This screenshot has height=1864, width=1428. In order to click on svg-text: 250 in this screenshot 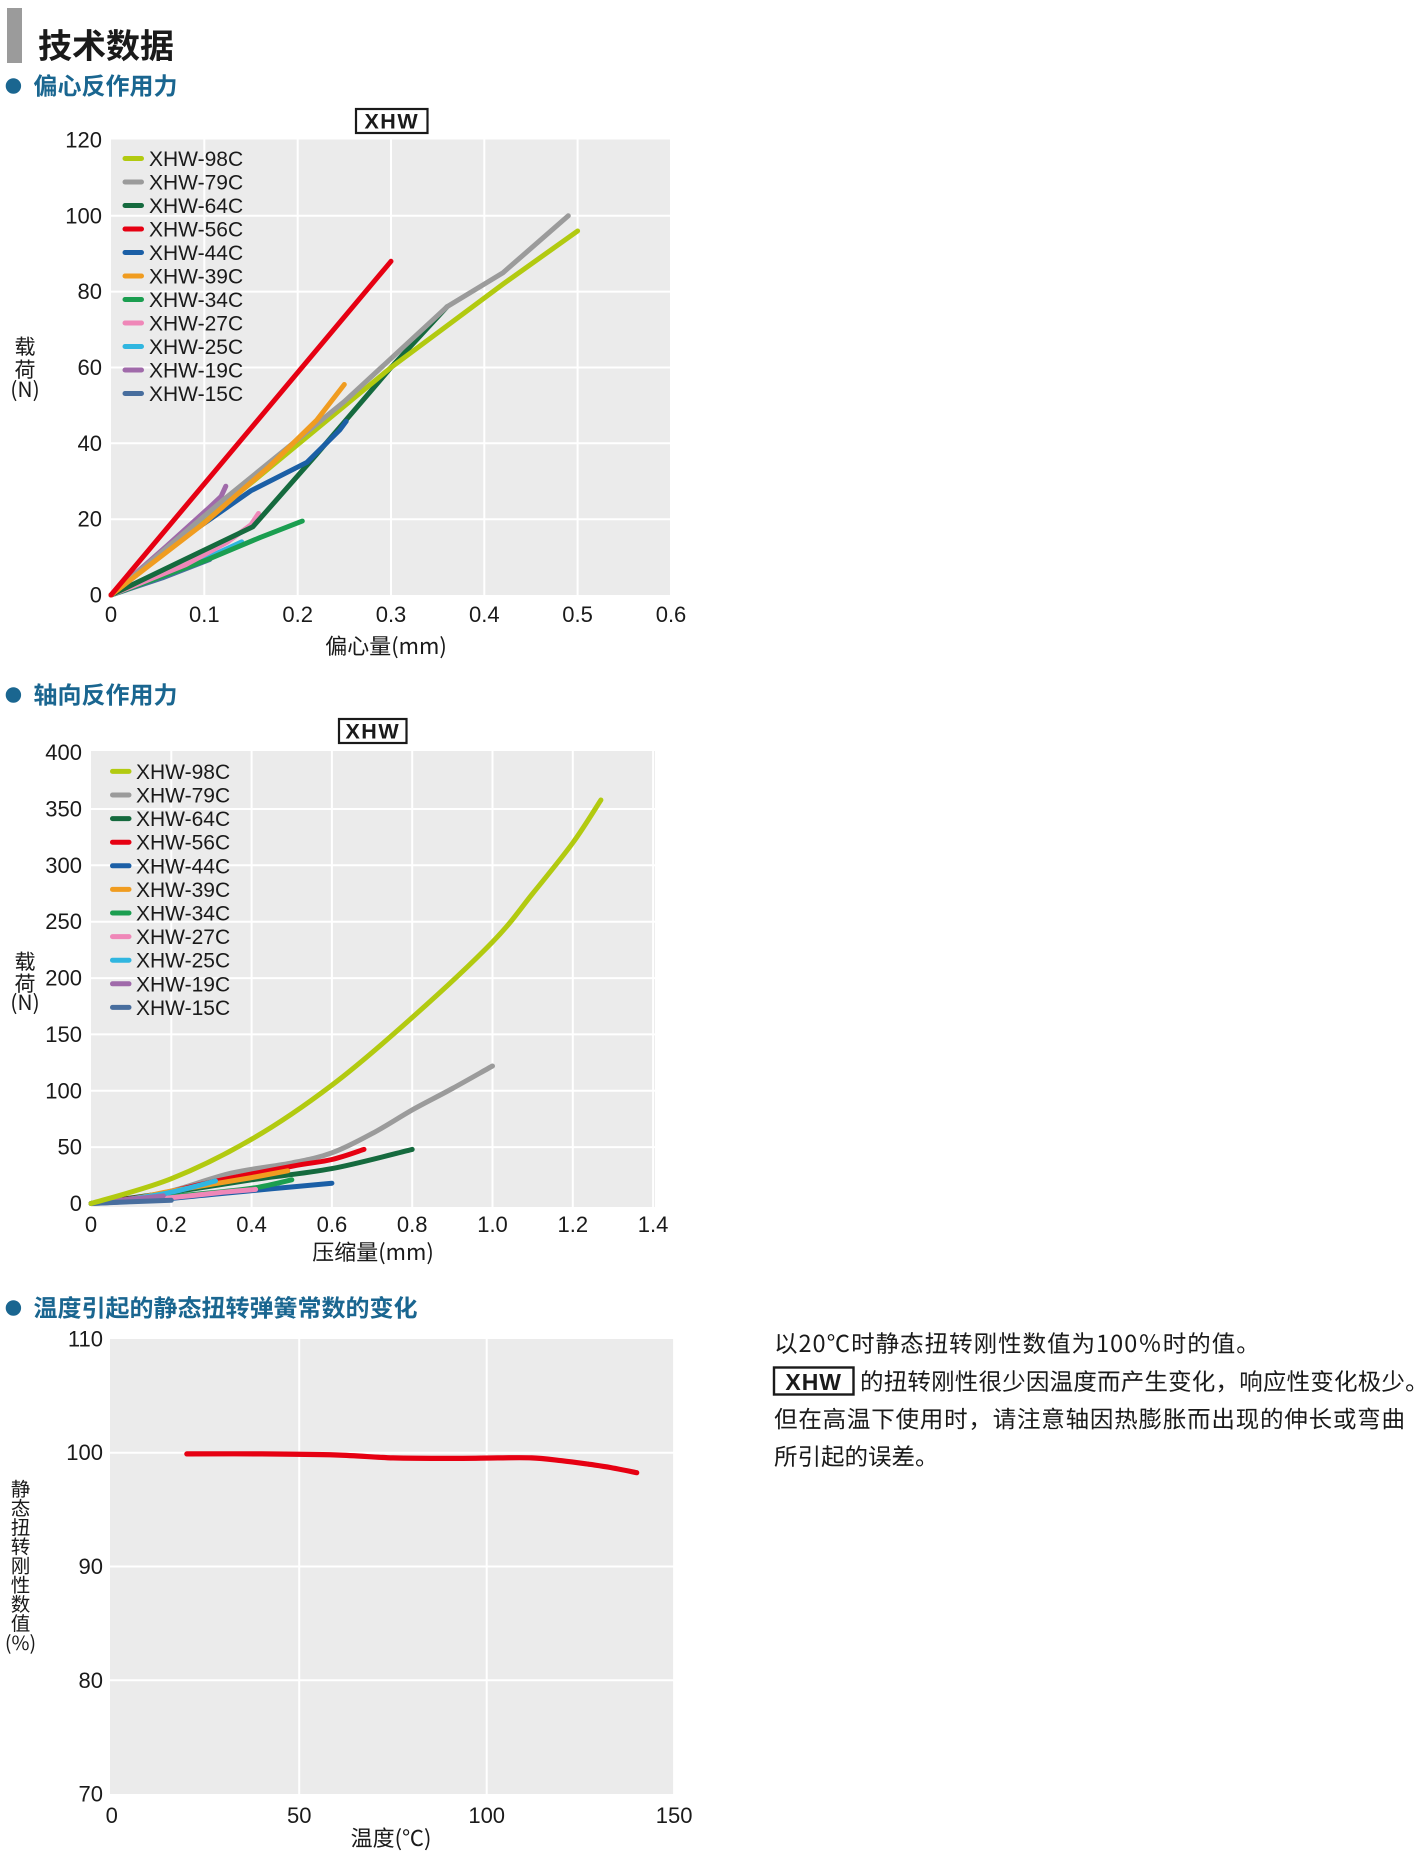, I will do `click(63, 921)`.